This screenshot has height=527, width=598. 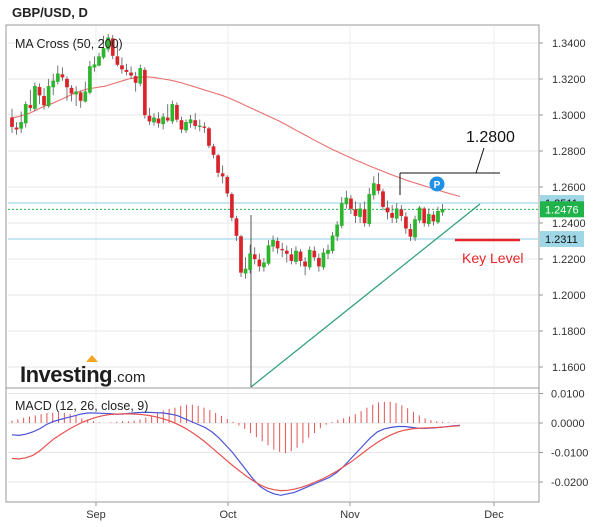 I want to click on x-tick-label: Nov, so click(x=350, y=515).